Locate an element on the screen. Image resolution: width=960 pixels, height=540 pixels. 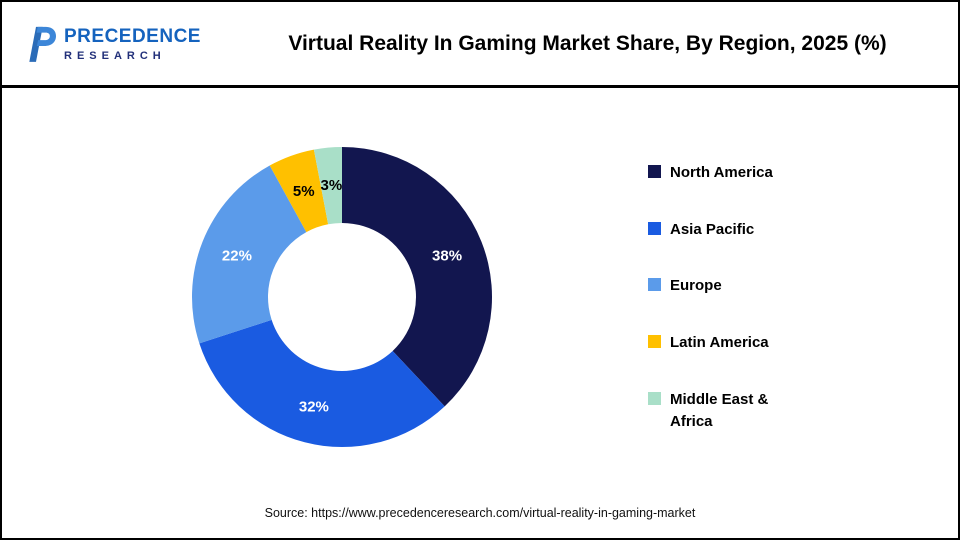
donut-slice-north-america is located at coordinates (417, 277).